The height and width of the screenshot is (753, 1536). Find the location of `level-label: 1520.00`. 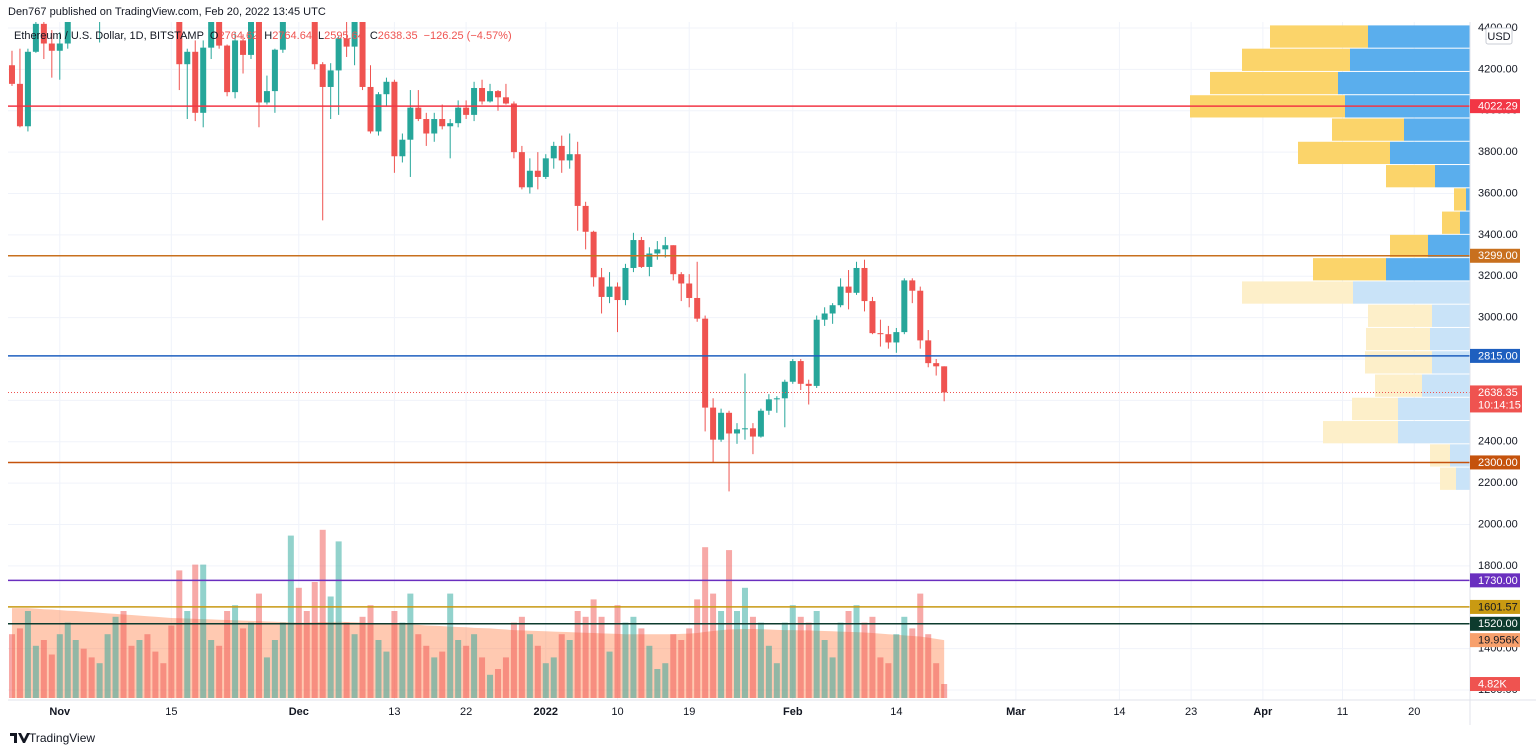

level-label: 1520.00 is located at coordinates (1498, 624).